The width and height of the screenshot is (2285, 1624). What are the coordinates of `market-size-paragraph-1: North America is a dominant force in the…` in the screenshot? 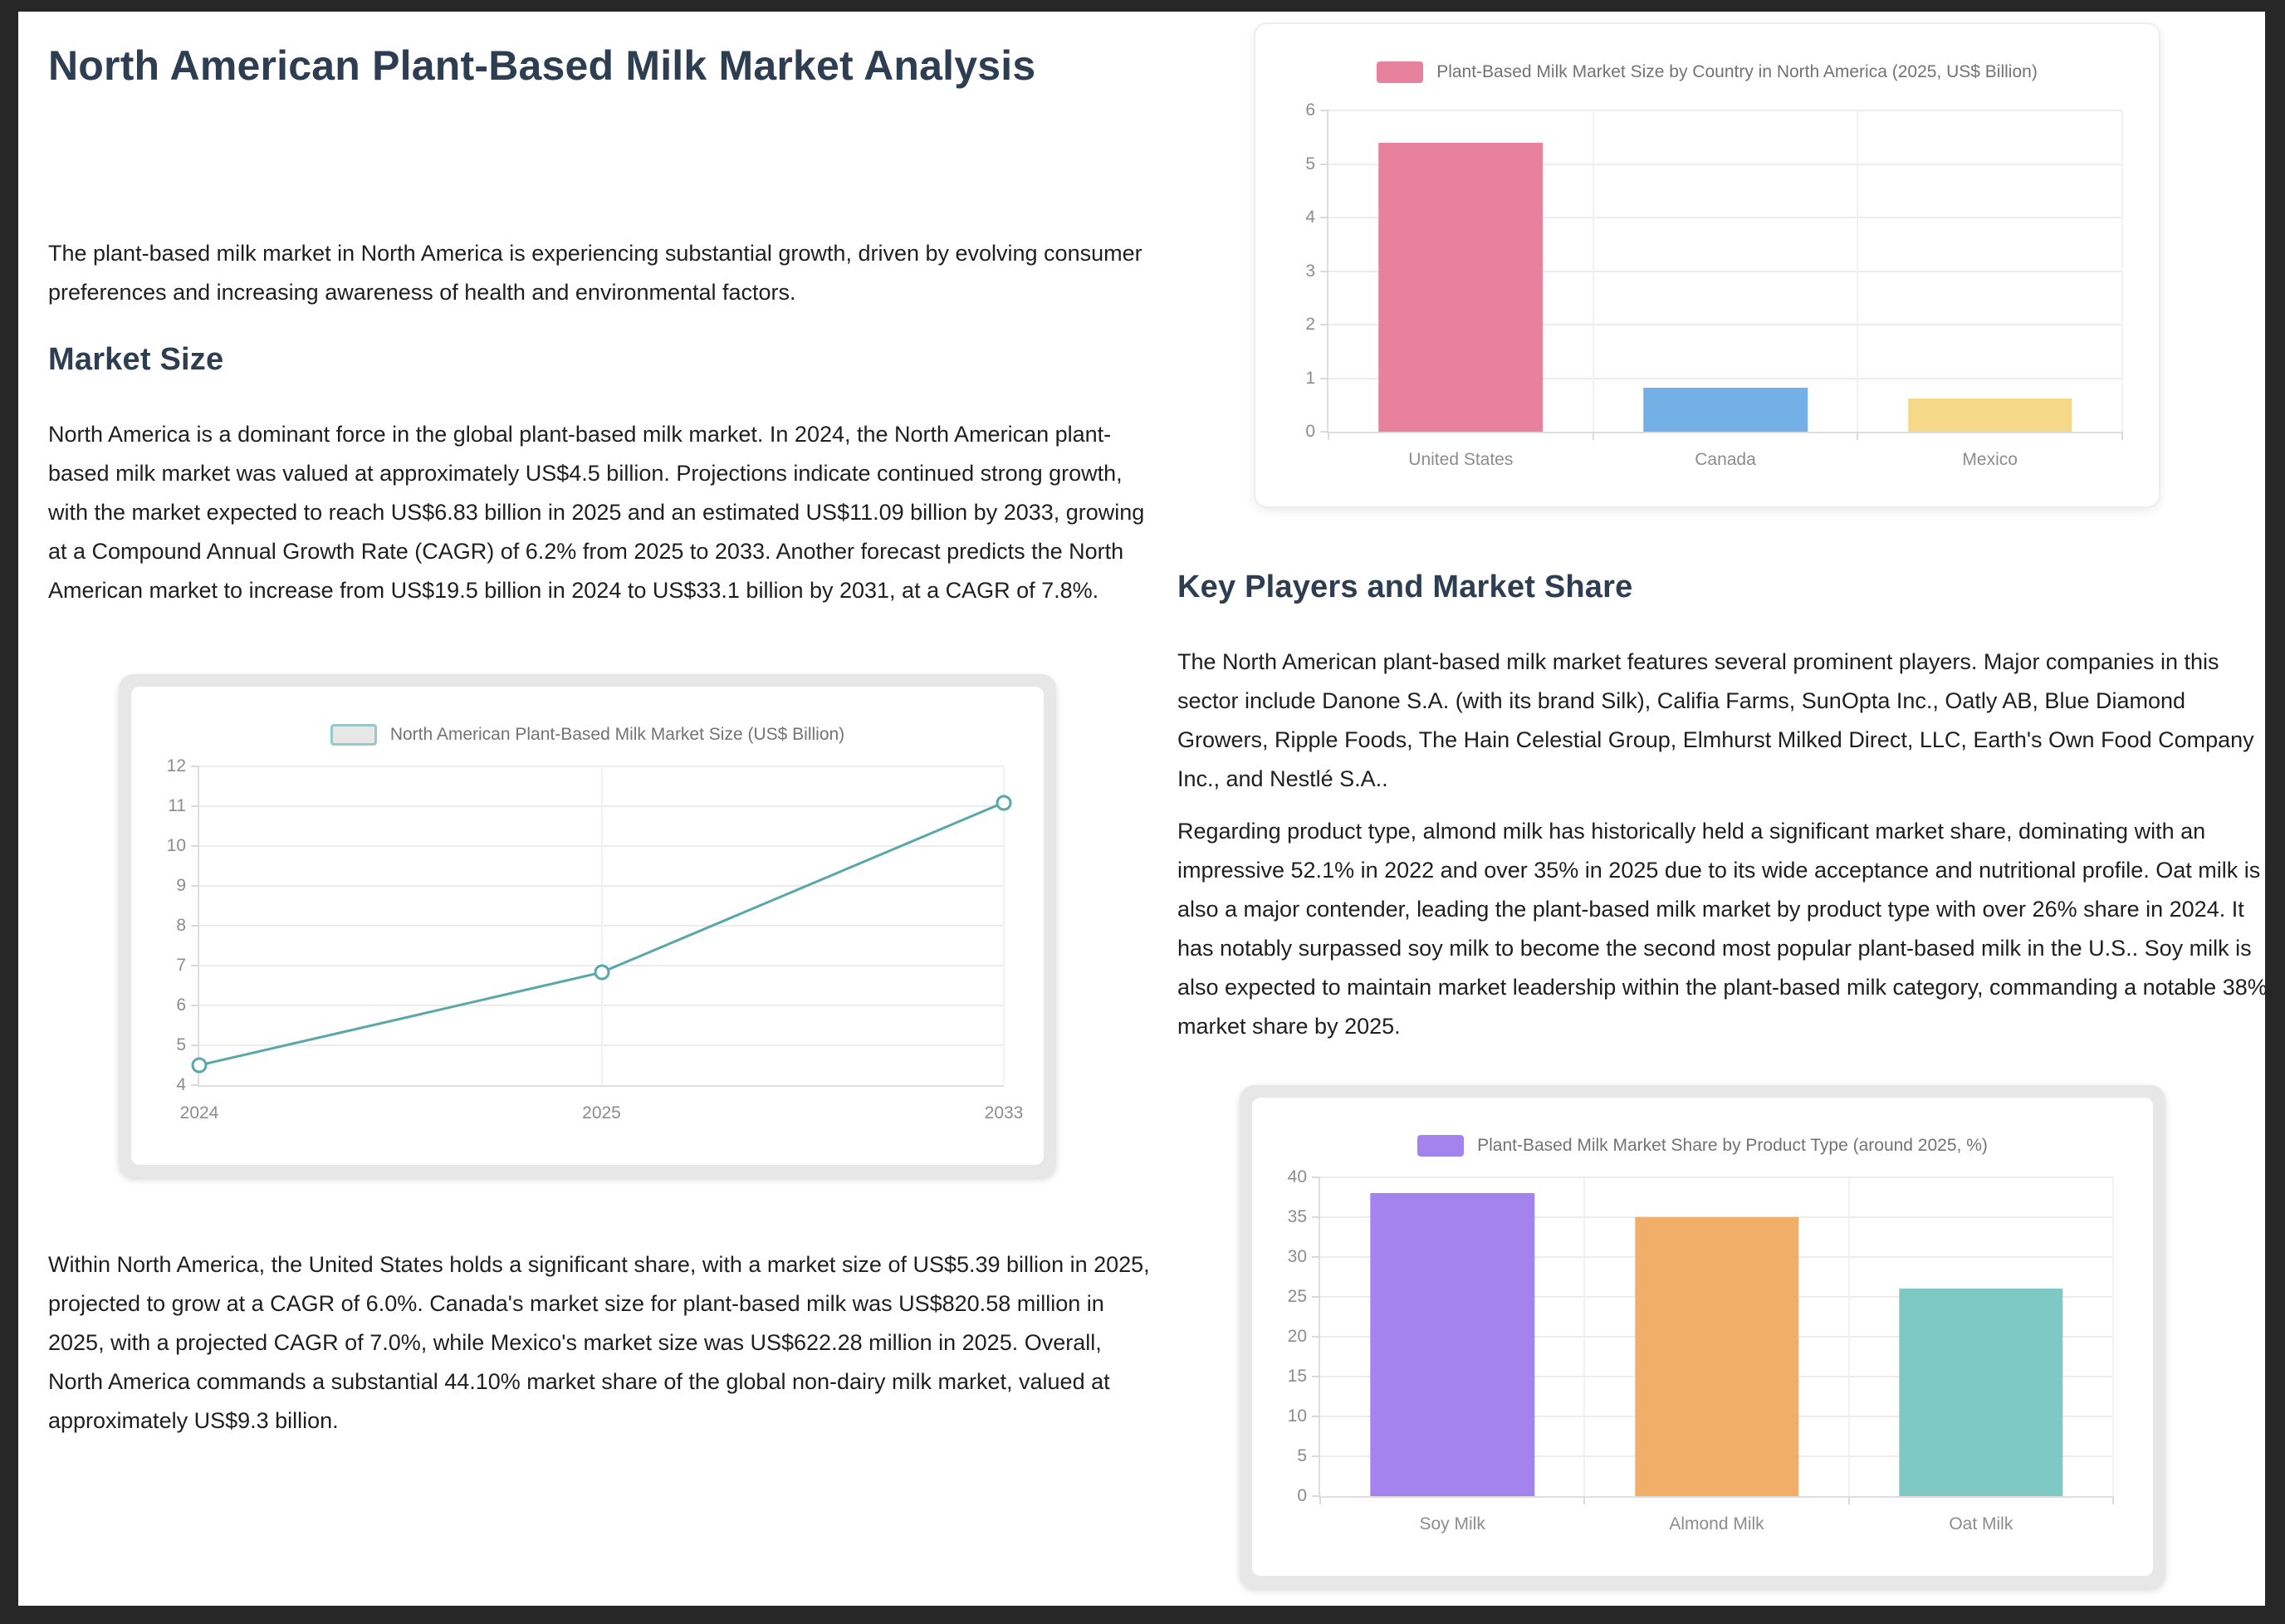 It's located at (596, 512).